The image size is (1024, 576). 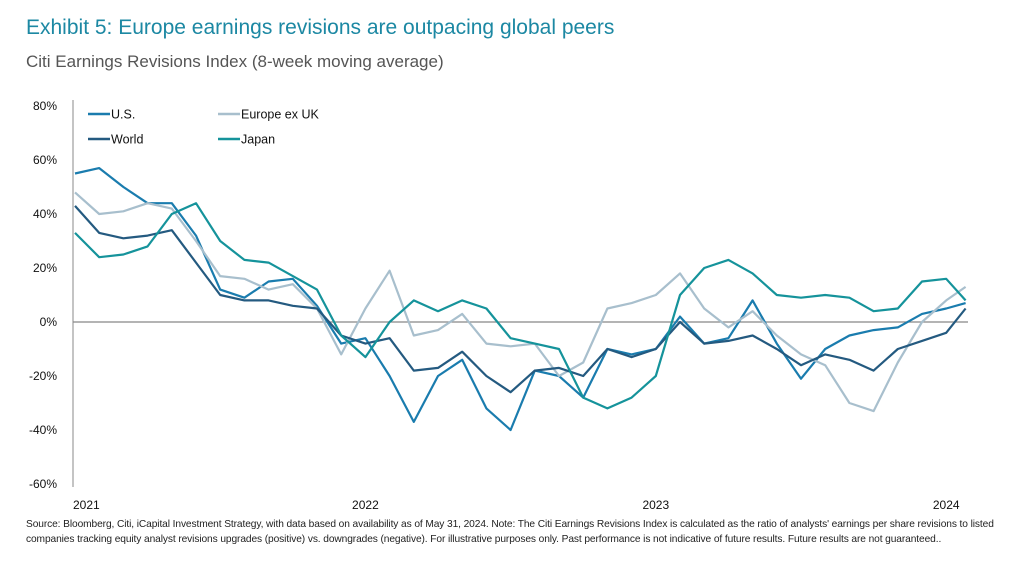 What do you see at coordinates (946, 505) in the screenshot?
I see `x-tick-label: 2024` at bounding box center [946, 505].